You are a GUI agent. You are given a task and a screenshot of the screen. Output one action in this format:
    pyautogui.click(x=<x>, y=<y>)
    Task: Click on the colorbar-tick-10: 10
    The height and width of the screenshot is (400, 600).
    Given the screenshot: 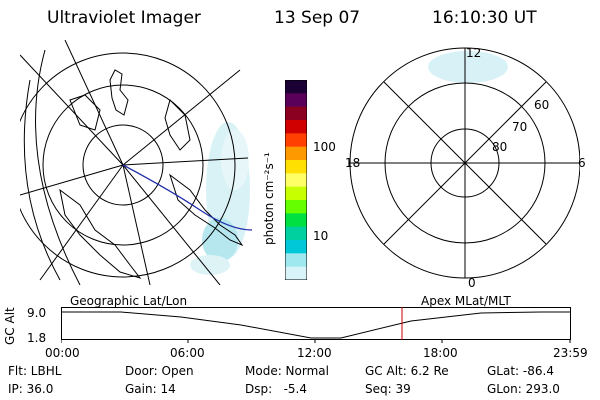 What is the action you would take?
    pyautogui.click(x=321, y=236)
    